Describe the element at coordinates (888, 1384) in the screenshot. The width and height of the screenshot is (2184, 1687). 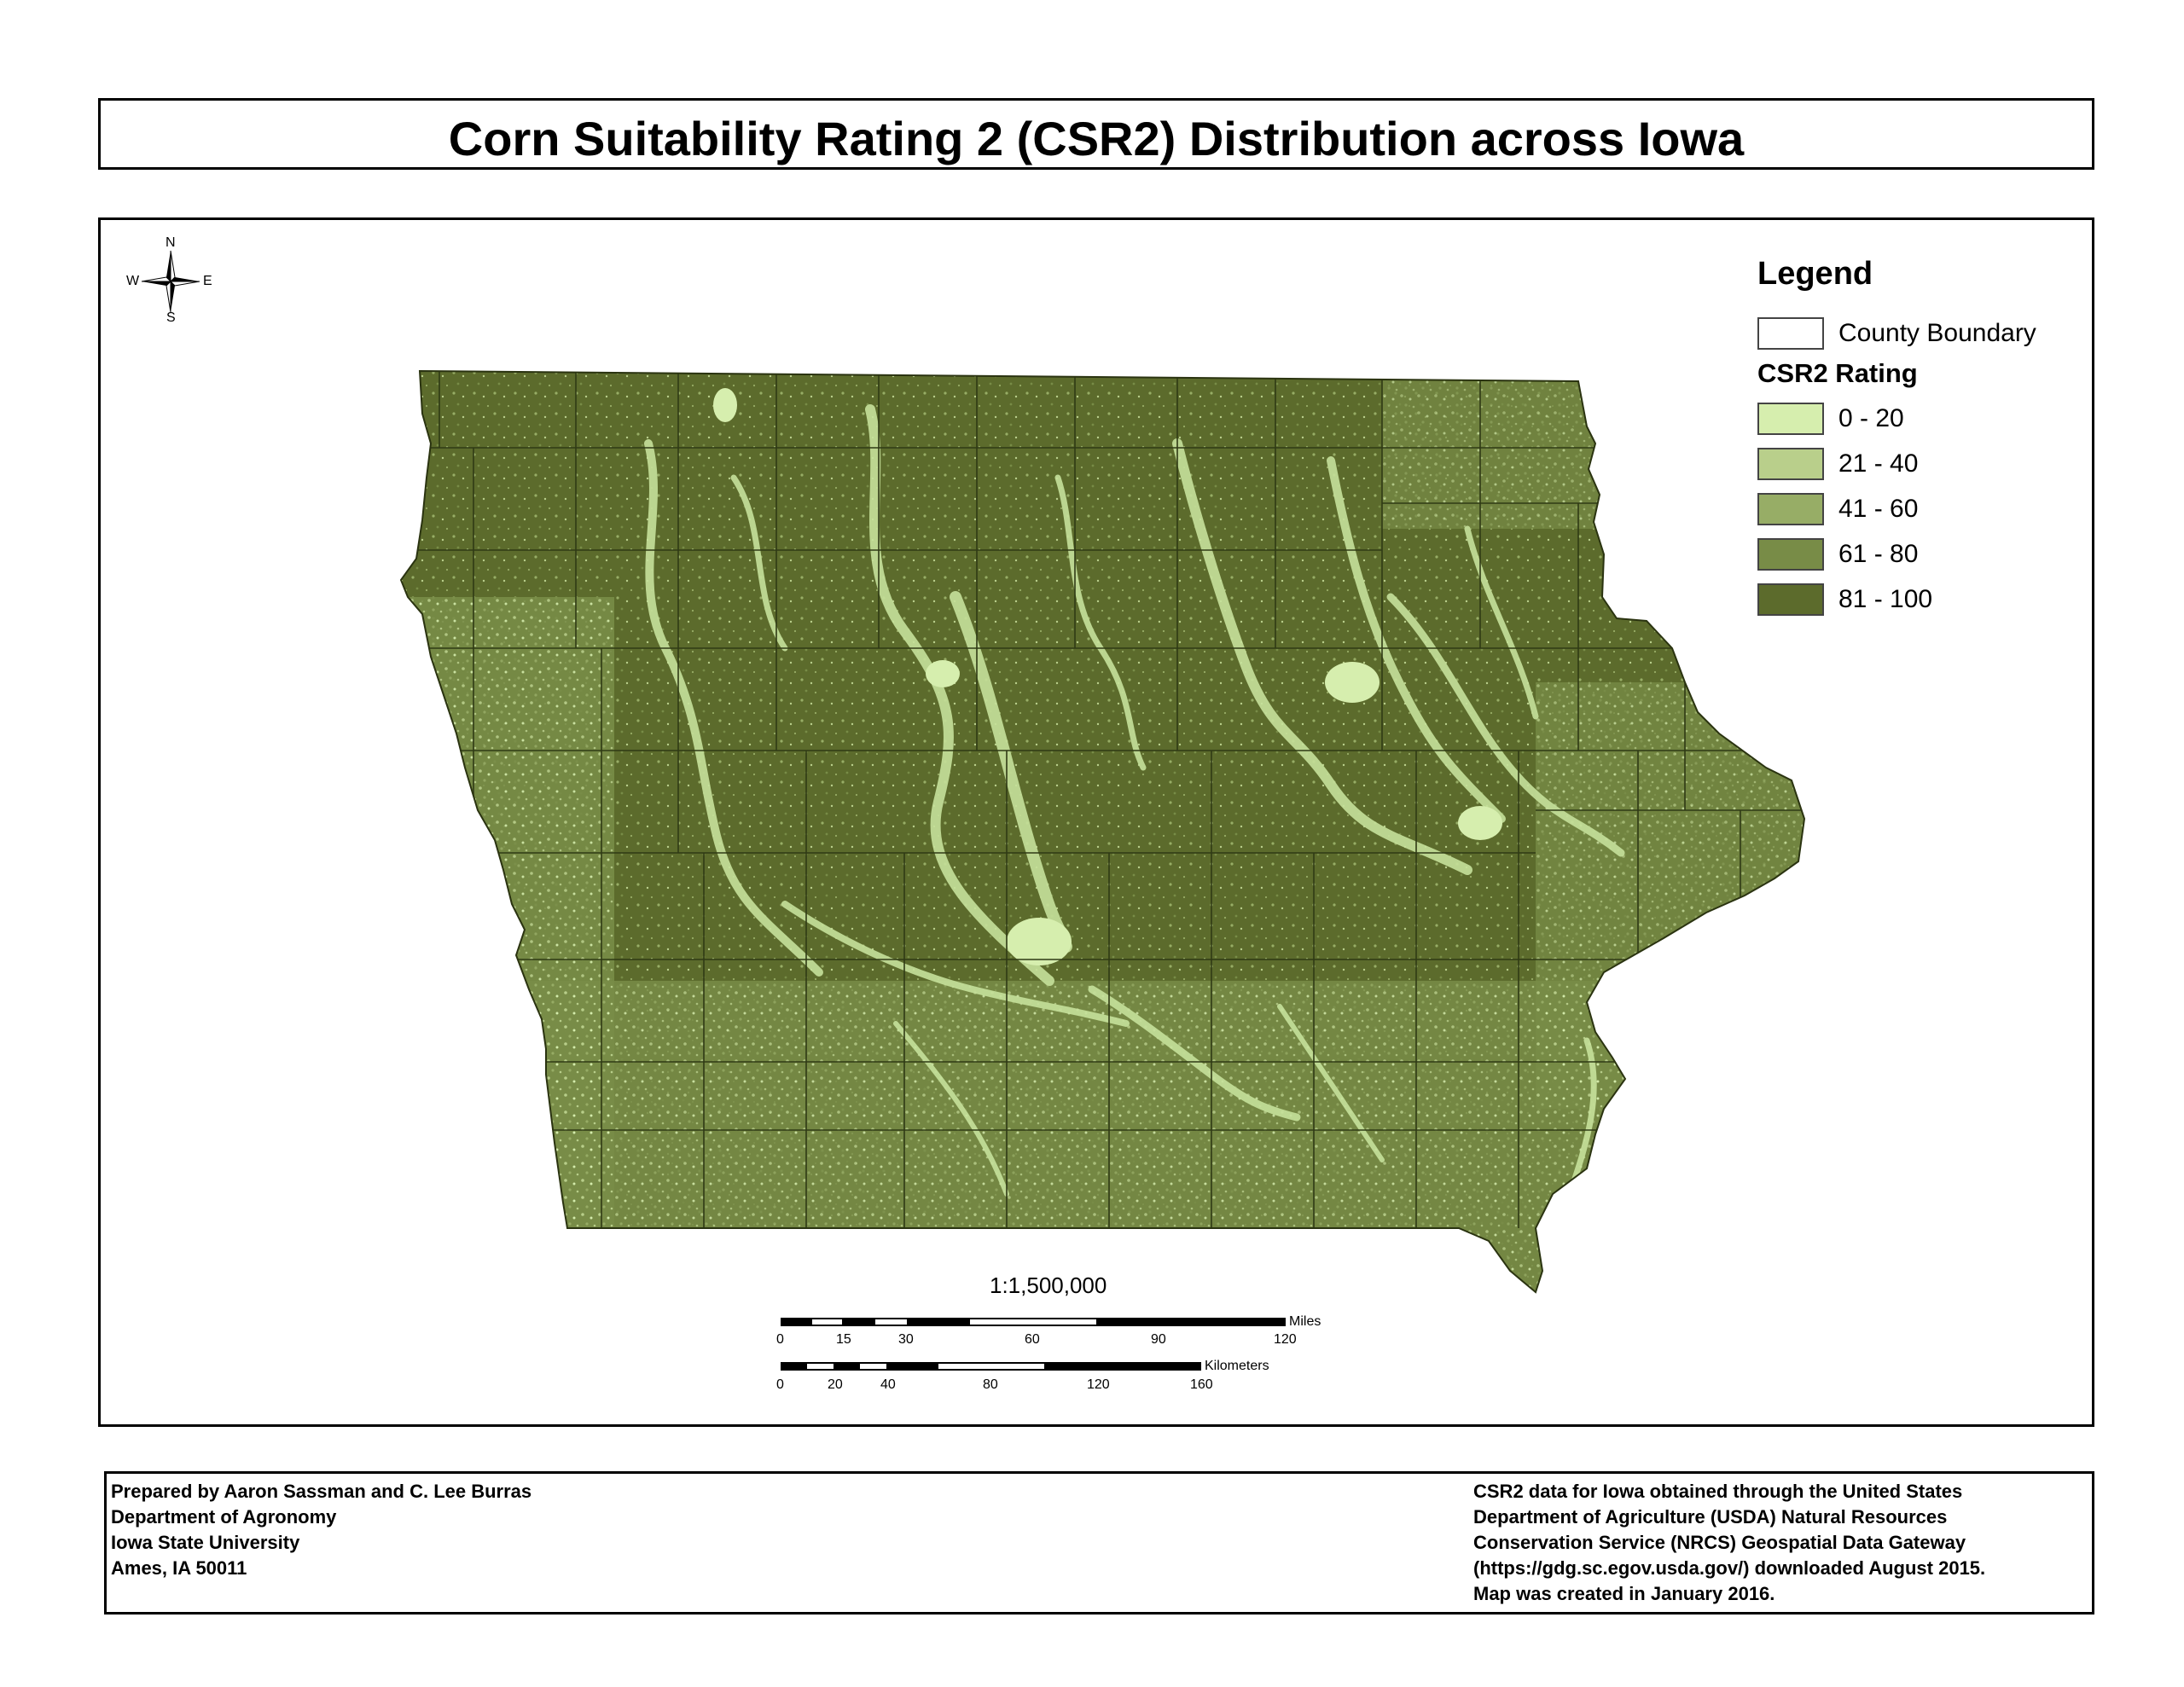
I see `kilometers-tick: 40` at that location.